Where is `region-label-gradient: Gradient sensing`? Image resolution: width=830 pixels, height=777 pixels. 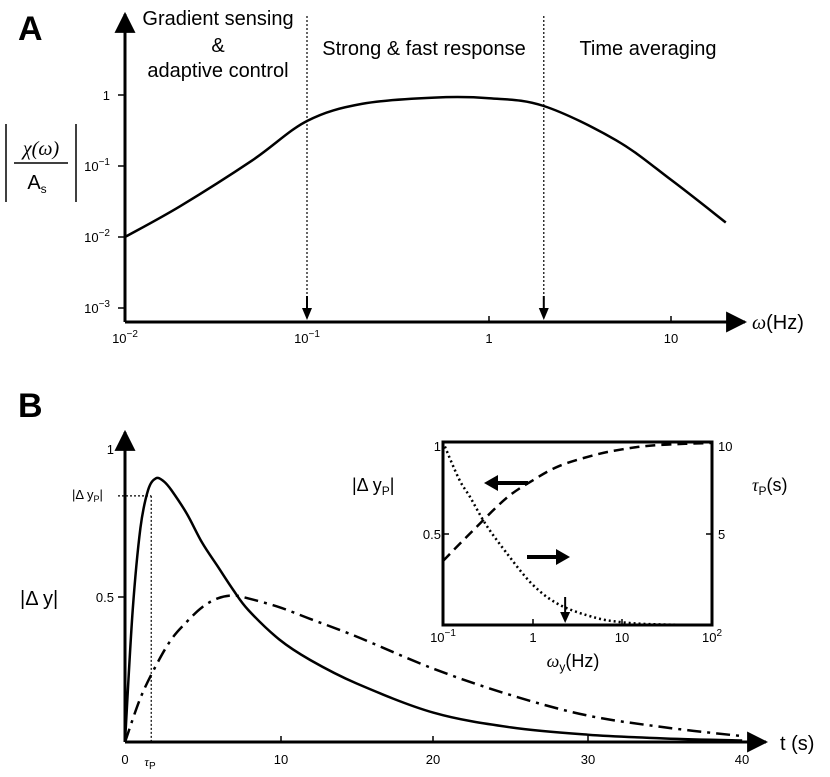
region-label-gradient: Gradient sensing is located at coordinates (217, 19).